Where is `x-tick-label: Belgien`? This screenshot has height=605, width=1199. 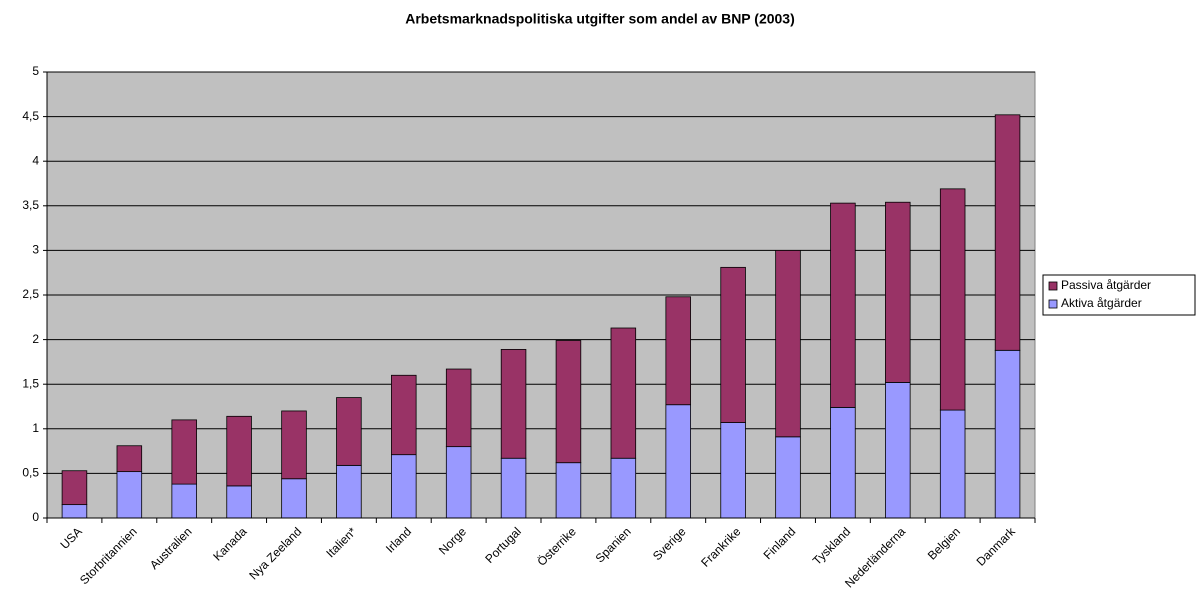
x-tick-label: Belgien is located at coordinates (944, 543).